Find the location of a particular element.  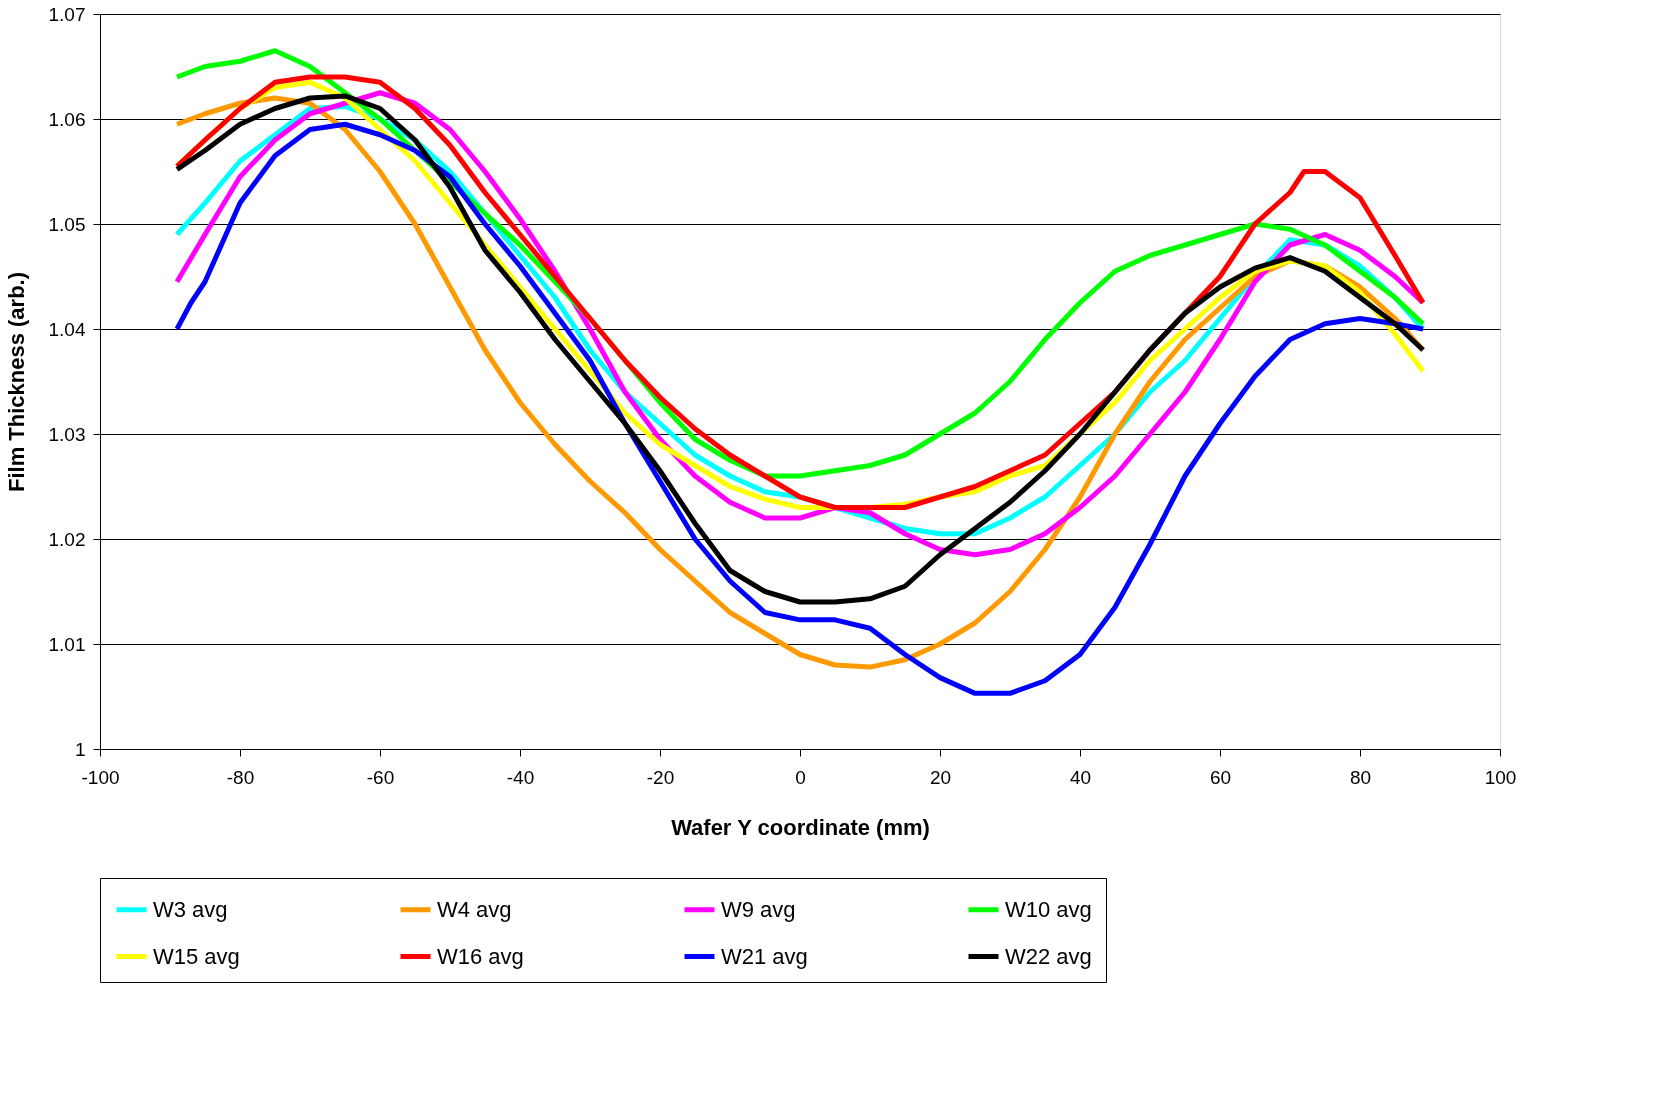

y-tick-label: 1.04 is located at coordinates (67, 329).